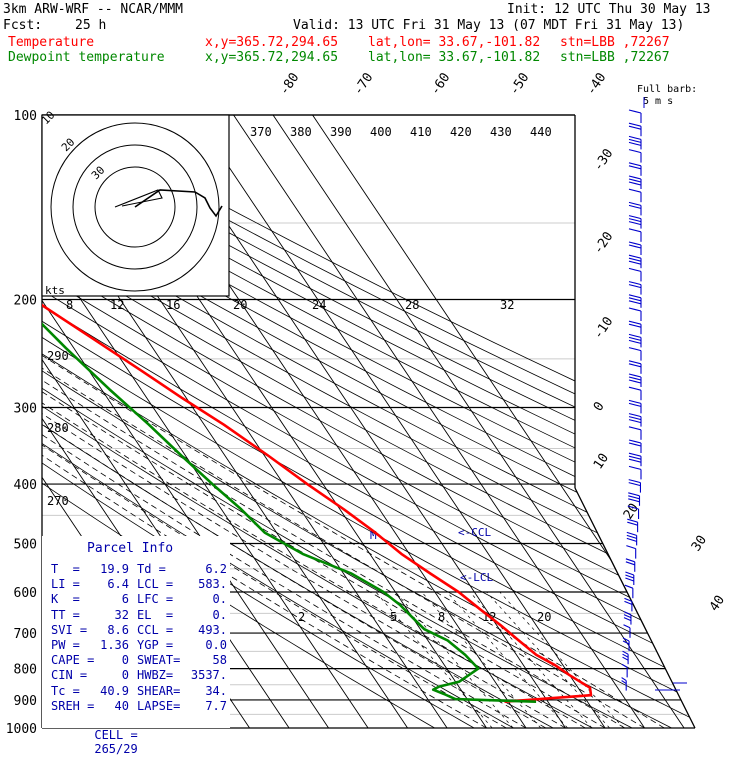  I want to click on hodograph-scale-label: 24, so click(319, 305).